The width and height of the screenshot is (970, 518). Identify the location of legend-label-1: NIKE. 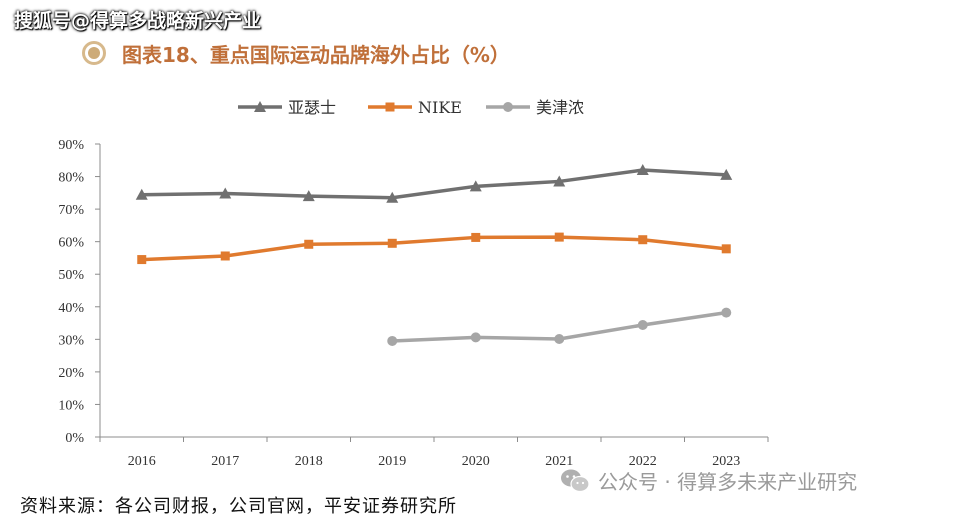
(440, 107).